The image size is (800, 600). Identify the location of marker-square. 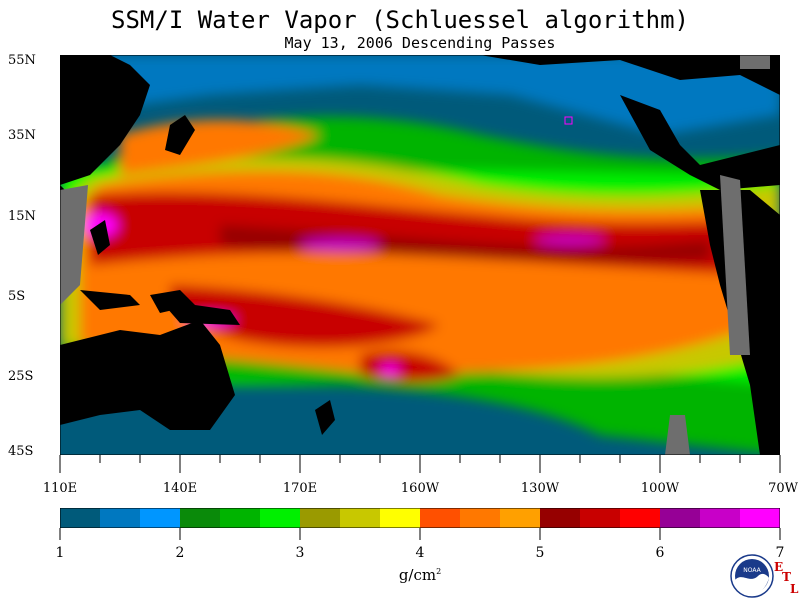
(568, 120).